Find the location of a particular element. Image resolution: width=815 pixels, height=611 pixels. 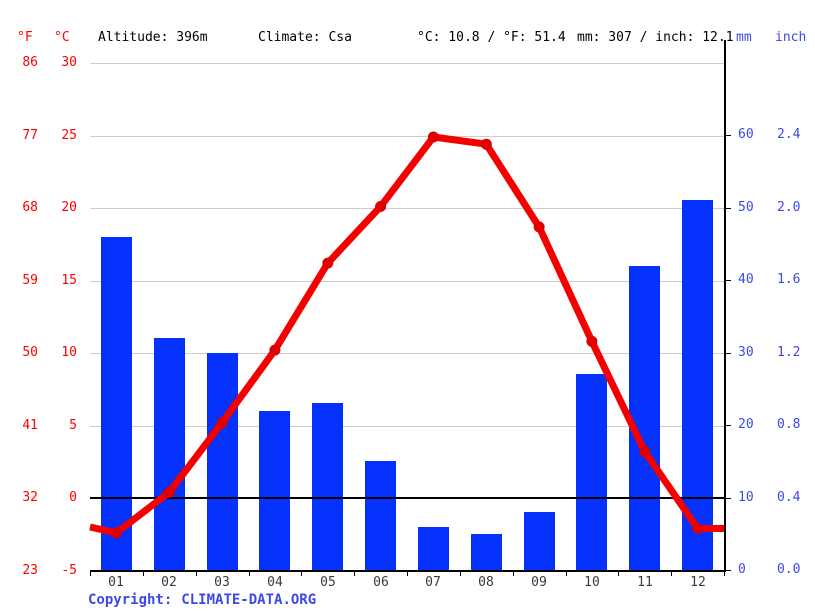

month-label: 08 is located at coordinates (486, 582).